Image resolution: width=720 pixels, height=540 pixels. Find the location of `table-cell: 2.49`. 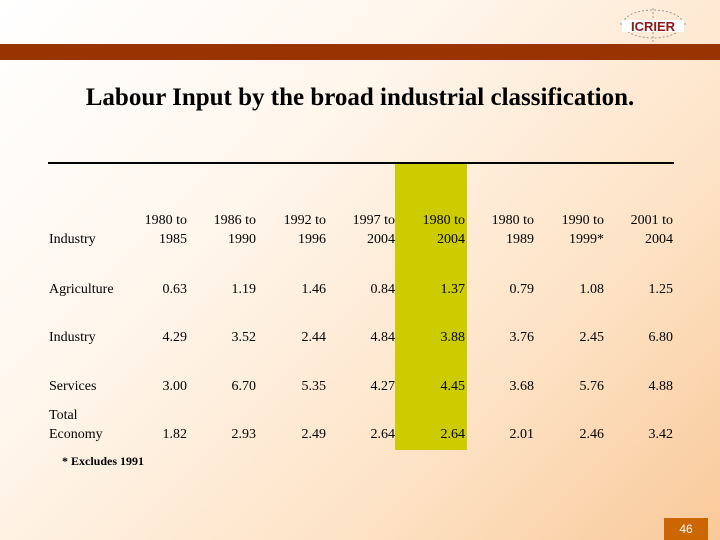

table-cell: 2.49 is located at coordinates (314, 434).